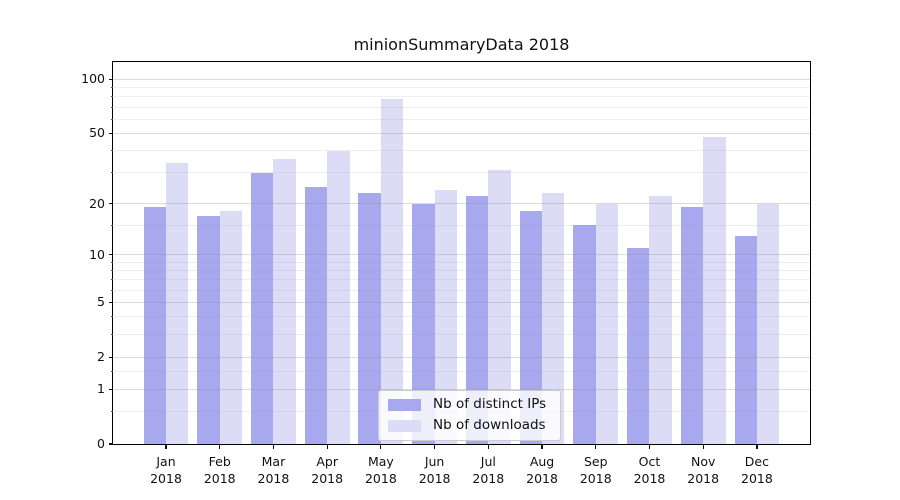  I want to click on legend-item: Nb of distinct IPs, so click(467, 404).